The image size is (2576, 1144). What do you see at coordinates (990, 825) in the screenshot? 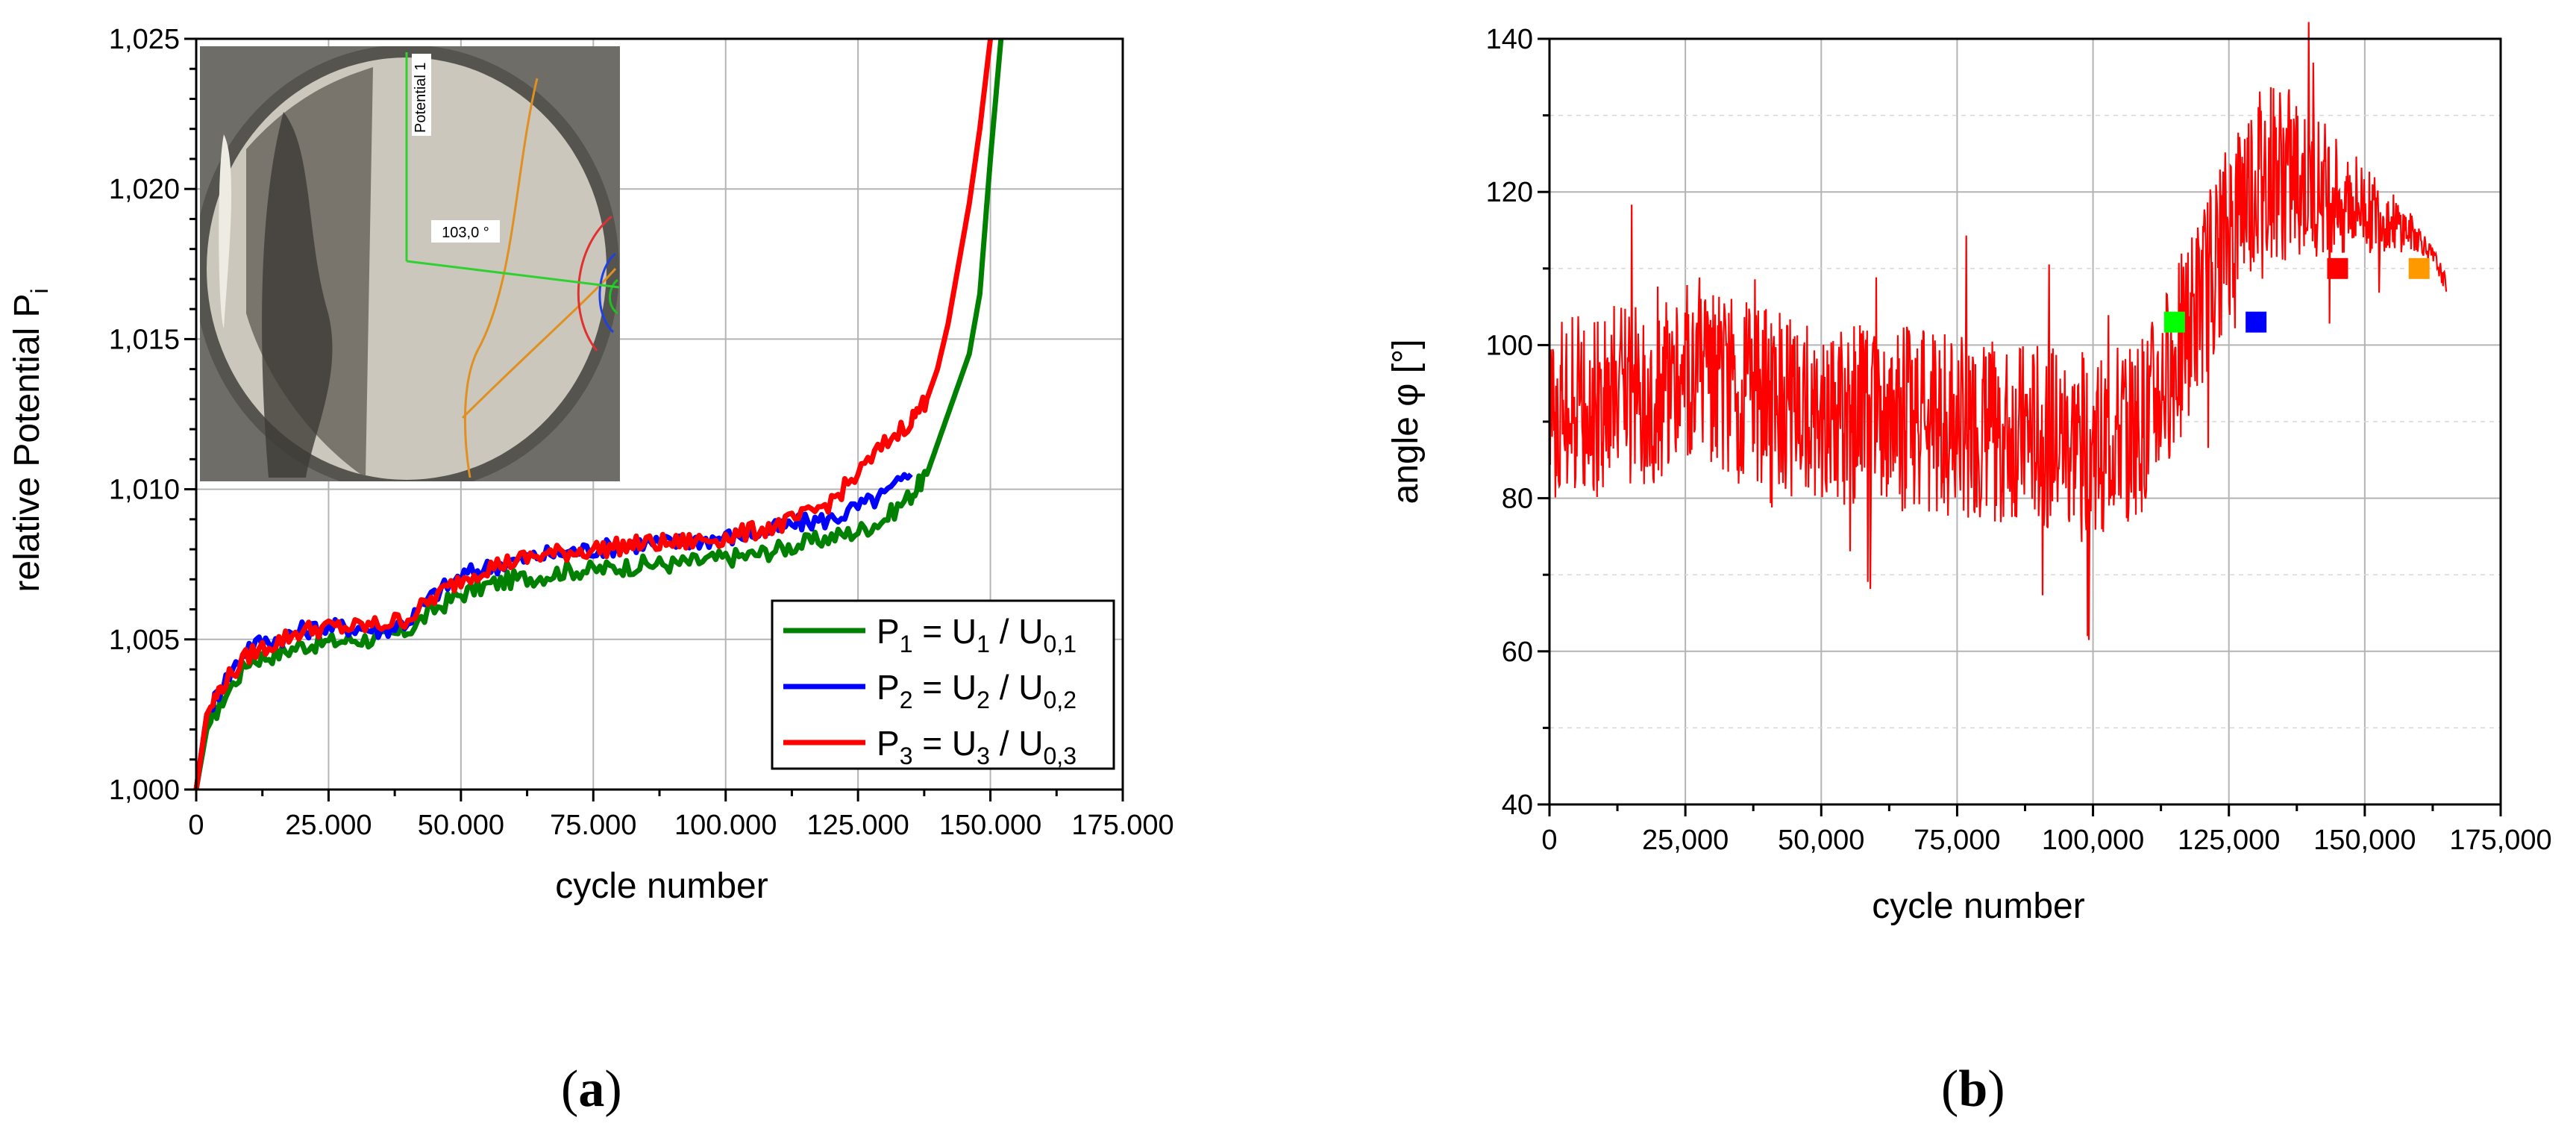
I see `x-tick-label: 150.000` at bounding box center [990, 825].